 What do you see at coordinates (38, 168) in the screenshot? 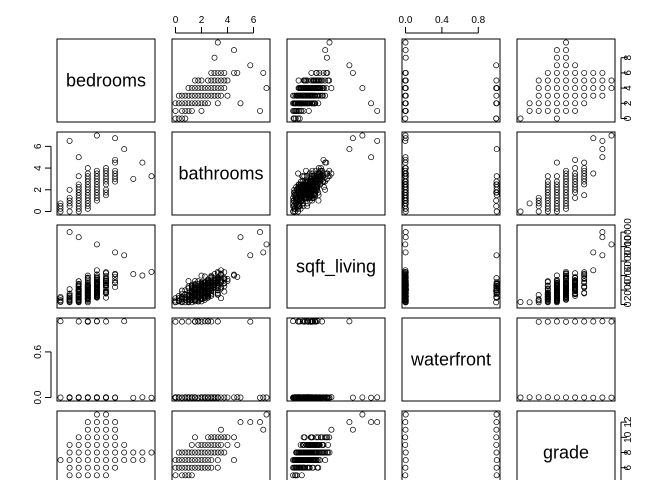
I see `tick-label: 4` at bounding box center [38, 168].